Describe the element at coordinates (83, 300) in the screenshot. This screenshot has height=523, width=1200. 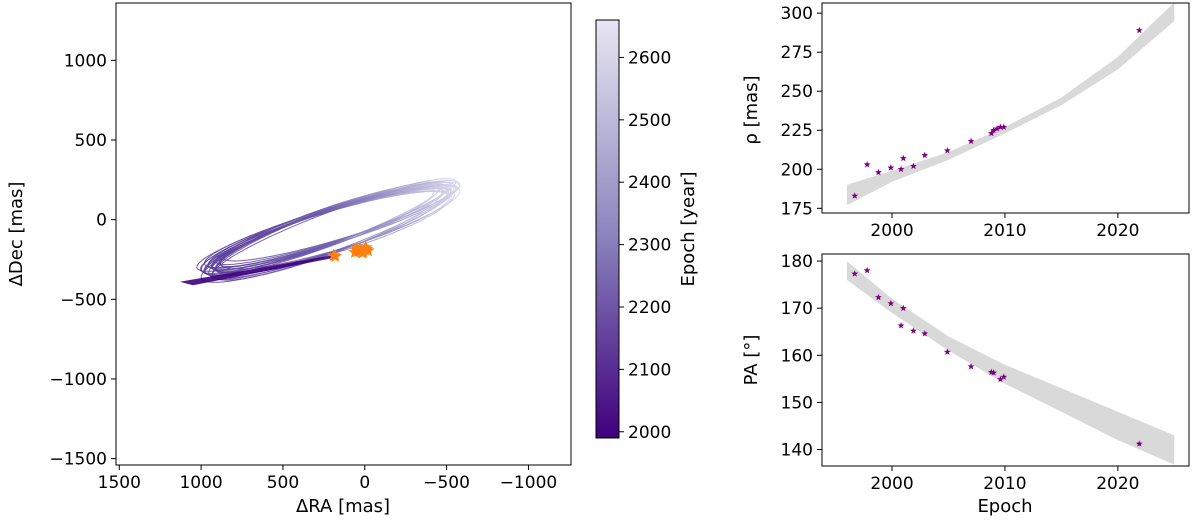
I see `y-tick-label: −500` at that location.